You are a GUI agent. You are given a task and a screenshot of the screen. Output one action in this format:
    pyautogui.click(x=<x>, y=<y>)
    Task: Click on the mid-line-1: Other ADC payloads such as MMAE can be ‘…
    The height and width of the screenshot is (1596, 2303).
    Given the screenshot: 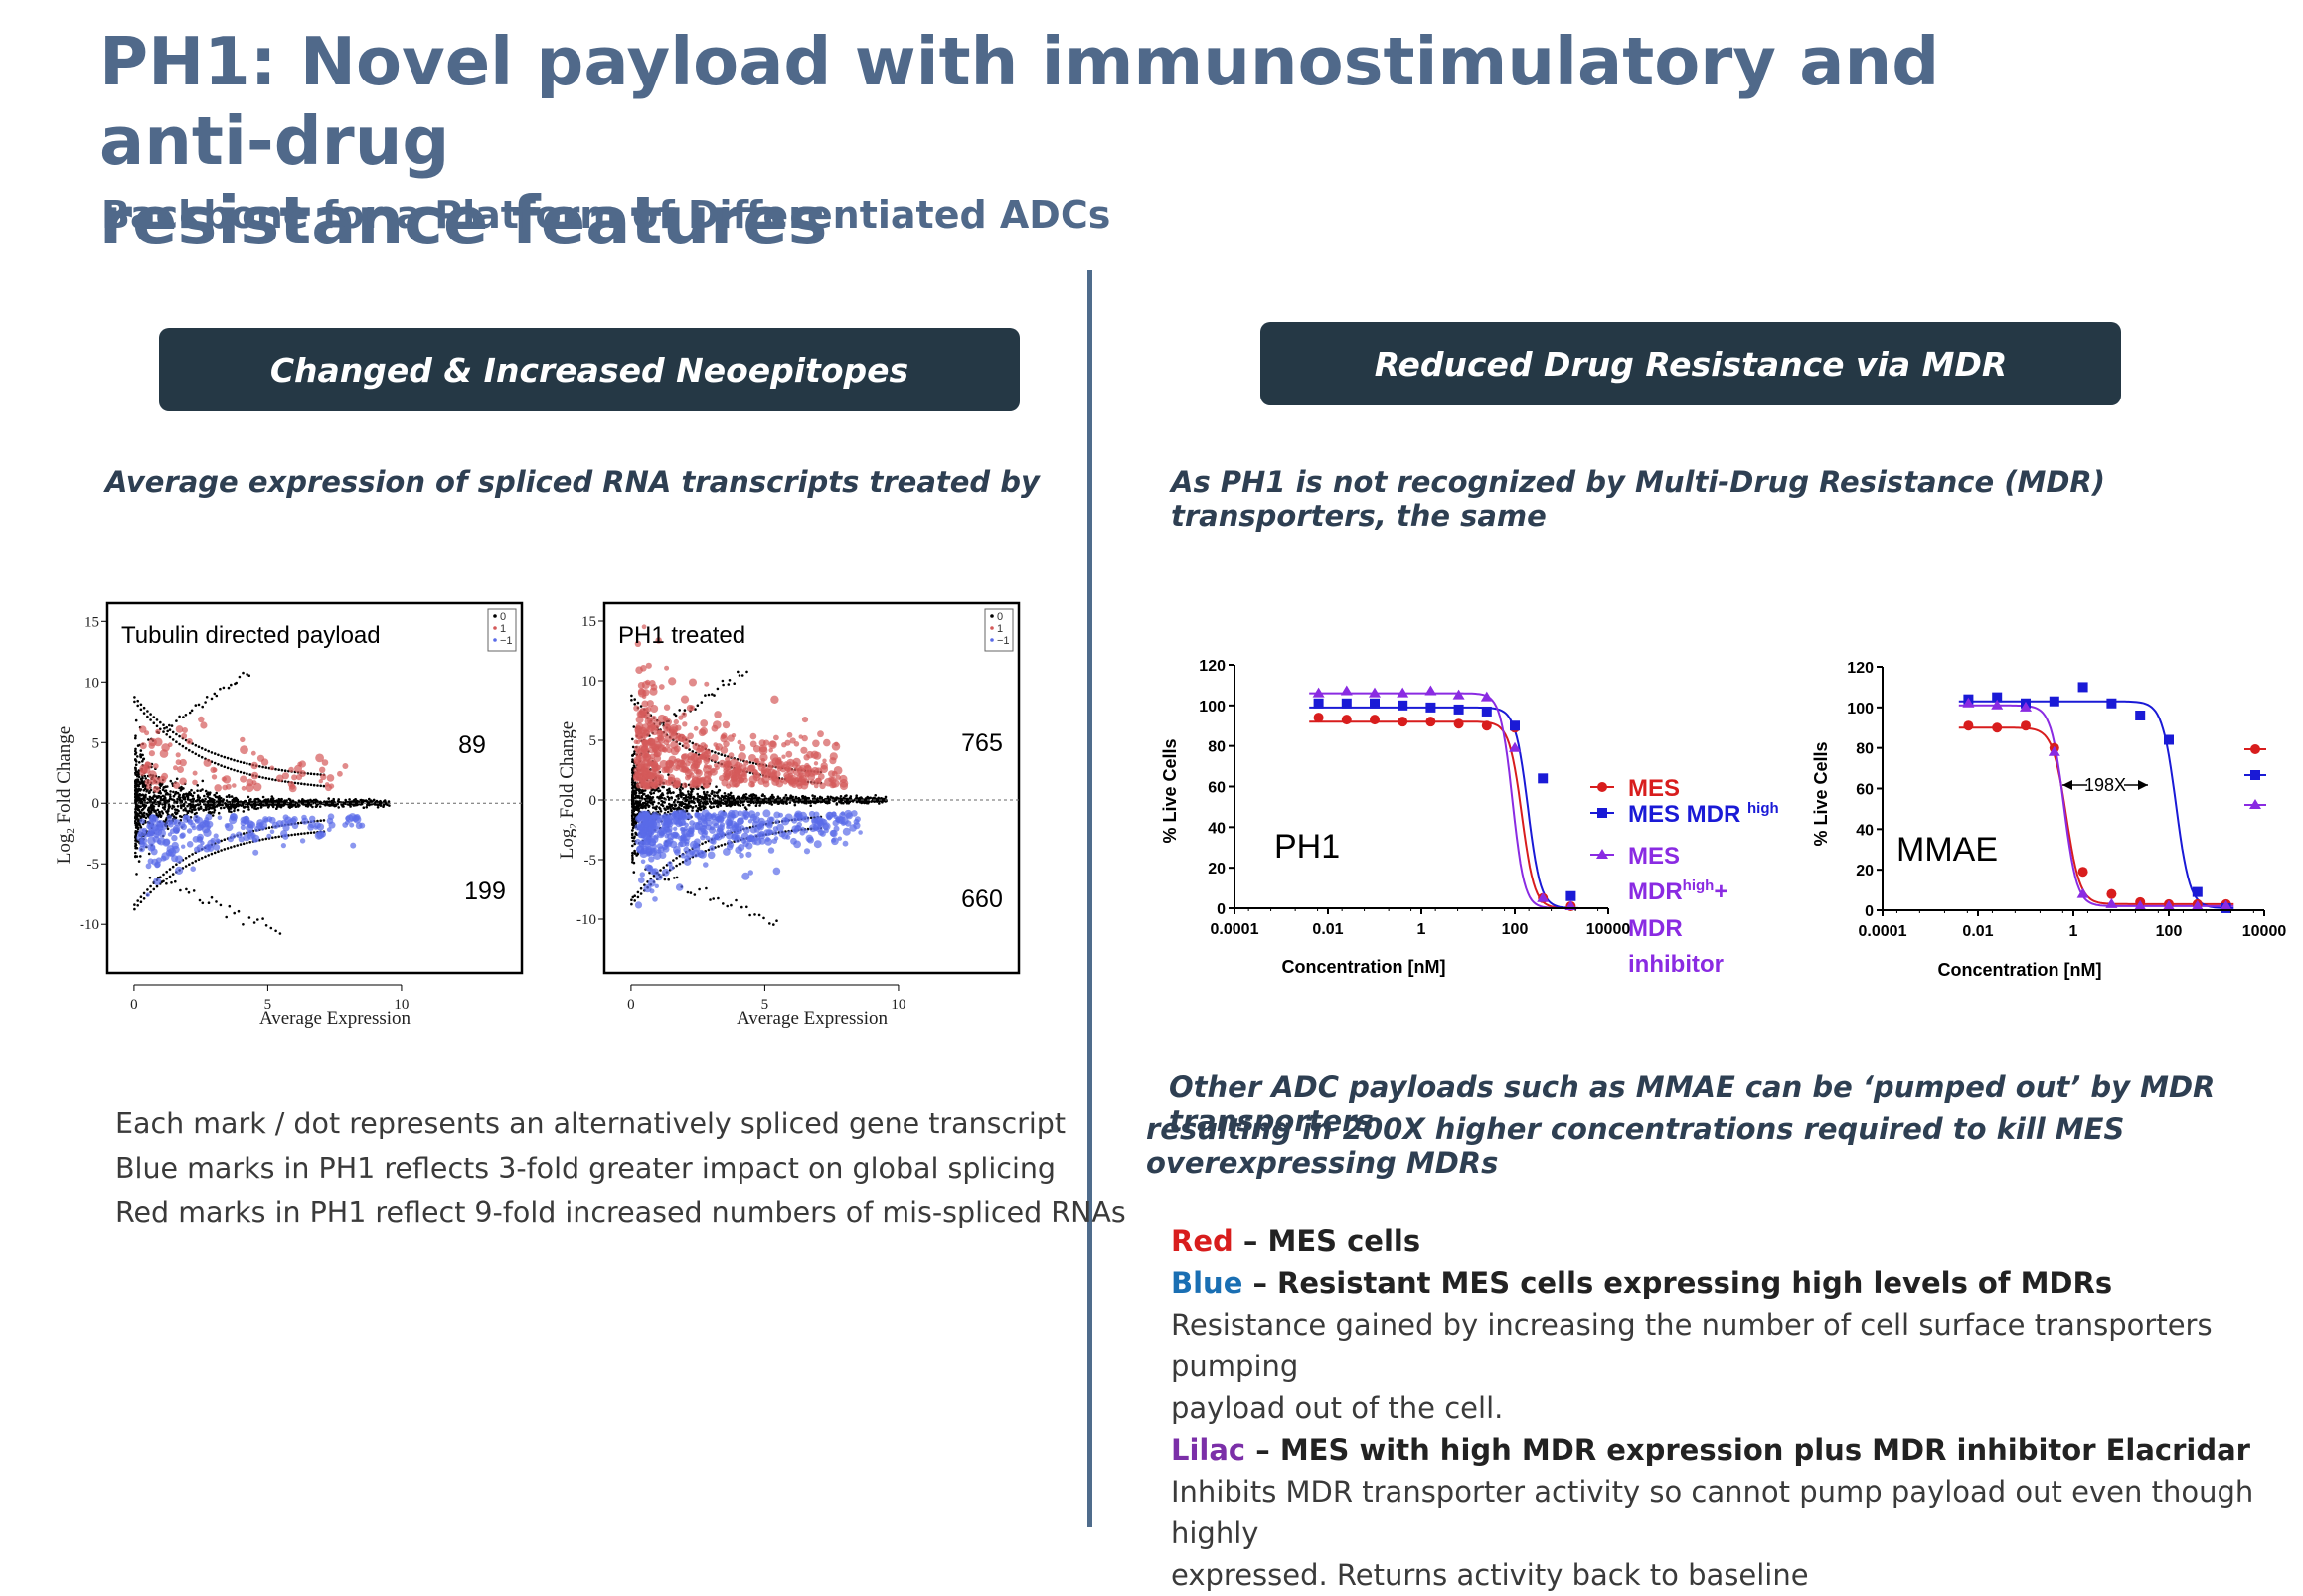 What is the action you would take?
    pyautogui.click(x=1692, y=1104)
    